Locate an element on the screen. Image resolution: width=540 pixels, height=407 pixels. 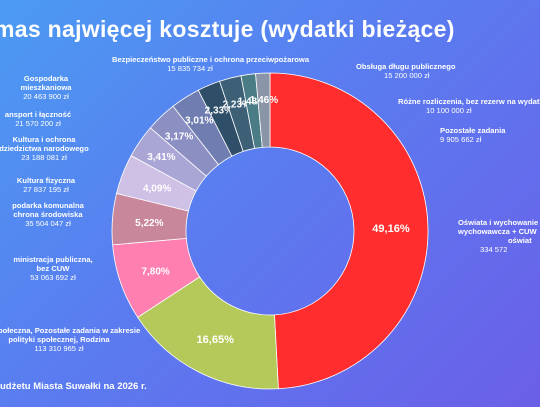
slice-pct-label-5: 3,41% is located at coordinates (161, 157).